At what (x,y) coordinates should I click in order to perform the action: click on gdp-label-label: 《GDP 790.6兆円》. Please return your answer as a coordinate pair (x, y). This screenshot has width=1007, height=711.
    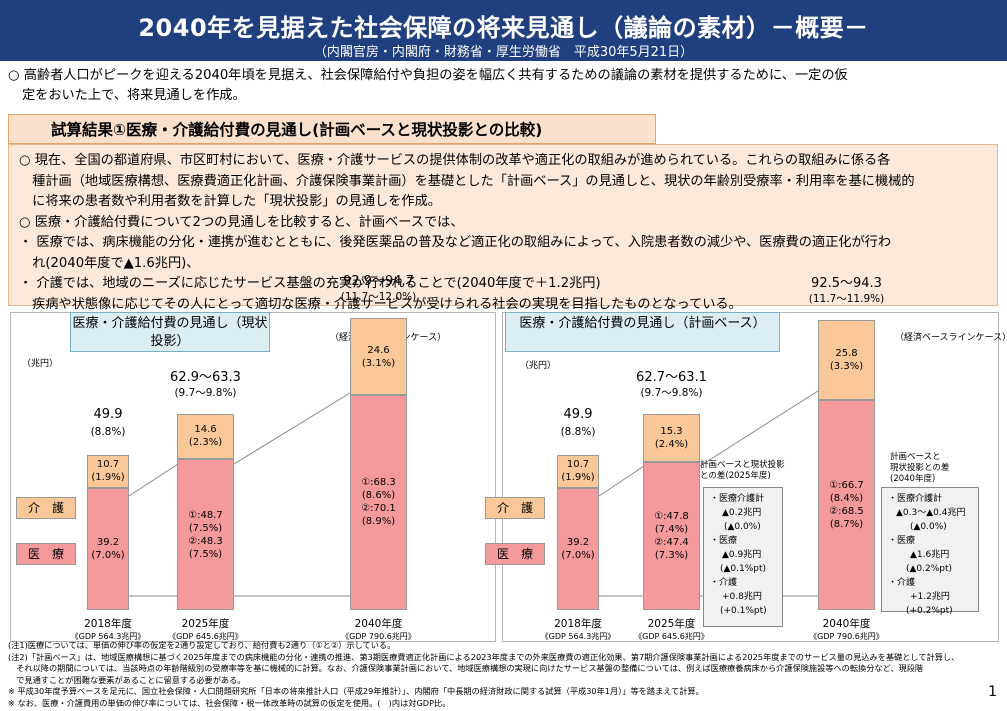
    Looking at the image, I should click on (846, 636).